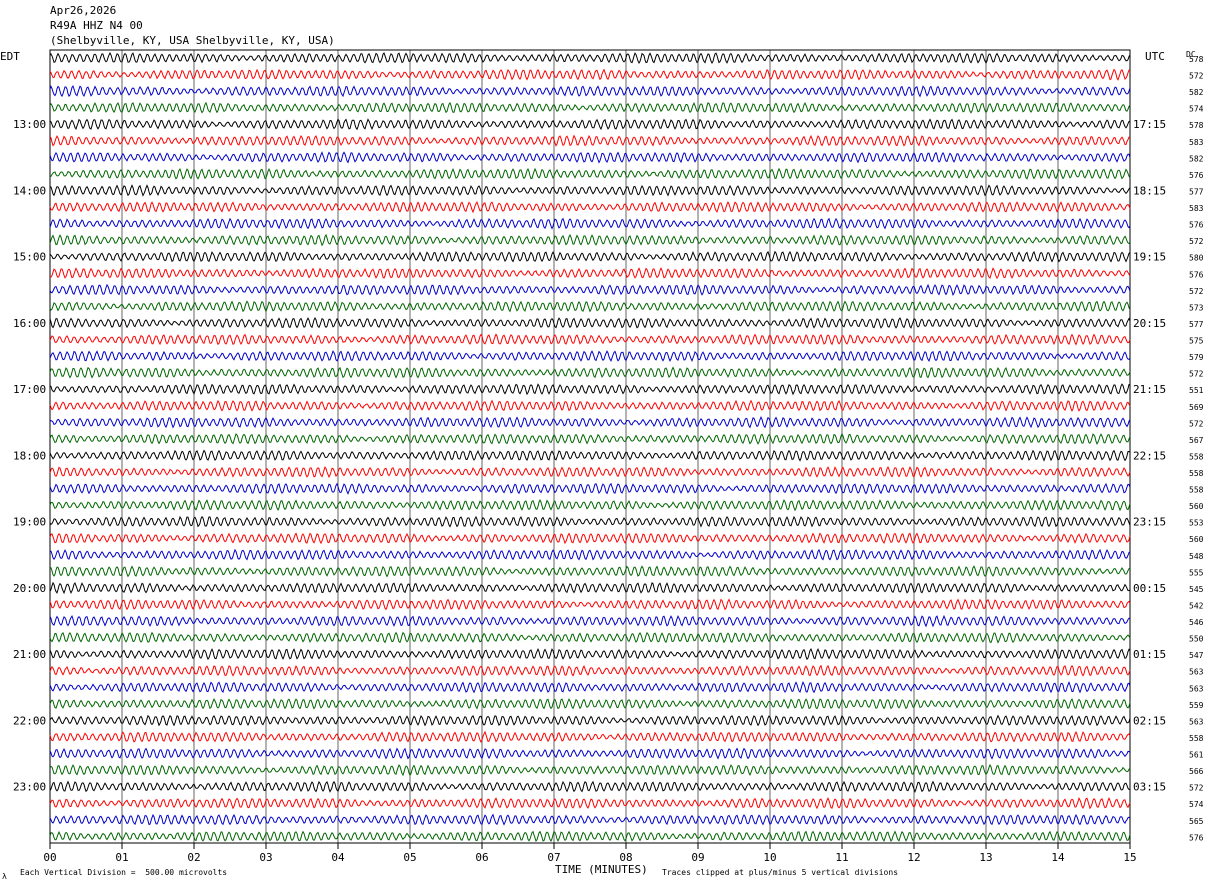 Image resolution: width=1210 pixels, height=886 pixels. I want to click on x-tick-label: 00, so click(49, 857).